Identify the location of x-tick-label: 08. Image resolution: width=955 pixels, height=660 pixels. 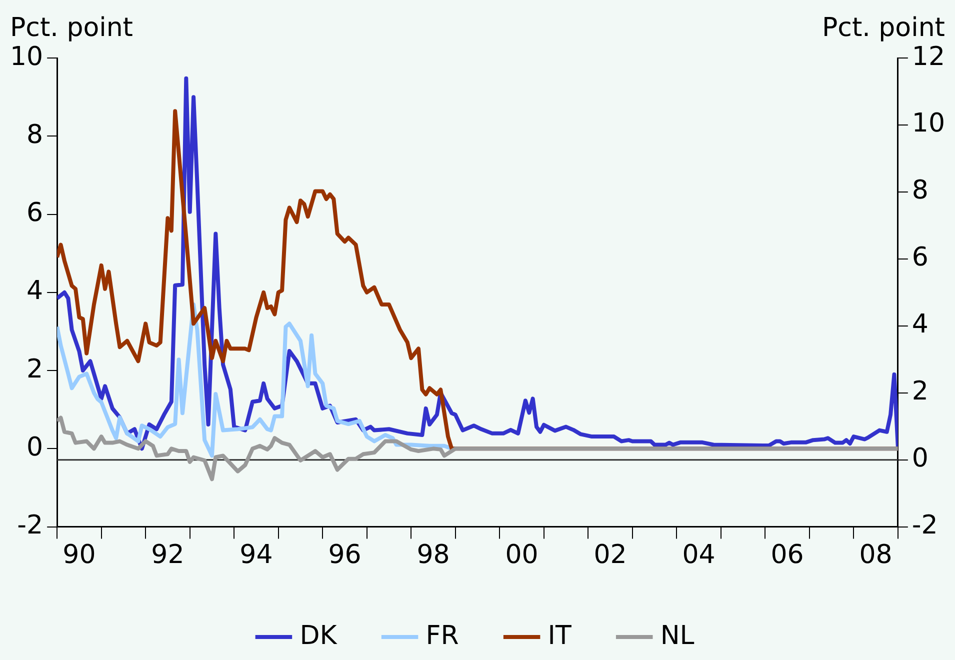
(875, 555).